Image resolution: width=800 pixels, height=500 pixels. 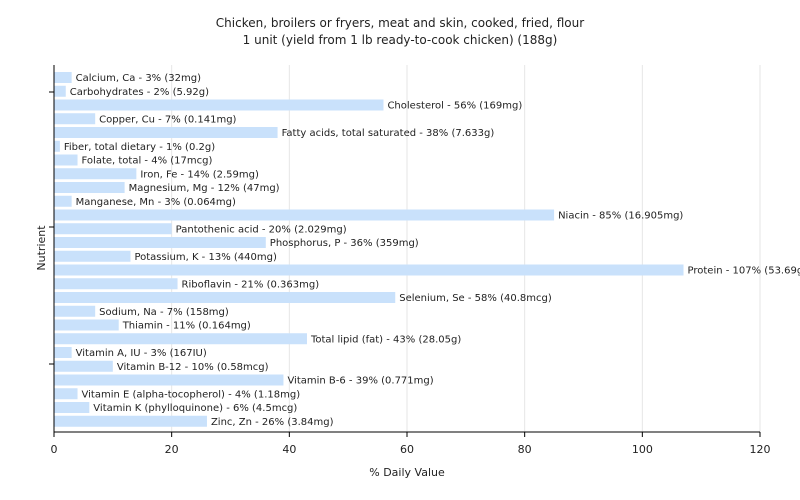 I want to click on bar-label: Copper, Cu - 7% (0.141mg), so click(x=167, y=119).